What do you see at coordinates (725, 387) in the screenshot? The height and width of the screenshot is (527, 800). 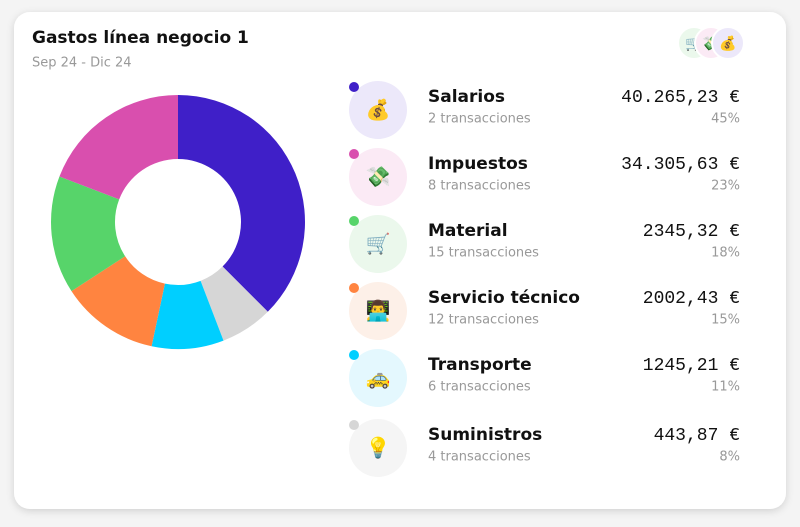 I see `share-label: 11%` at bounding box center [725, 387].